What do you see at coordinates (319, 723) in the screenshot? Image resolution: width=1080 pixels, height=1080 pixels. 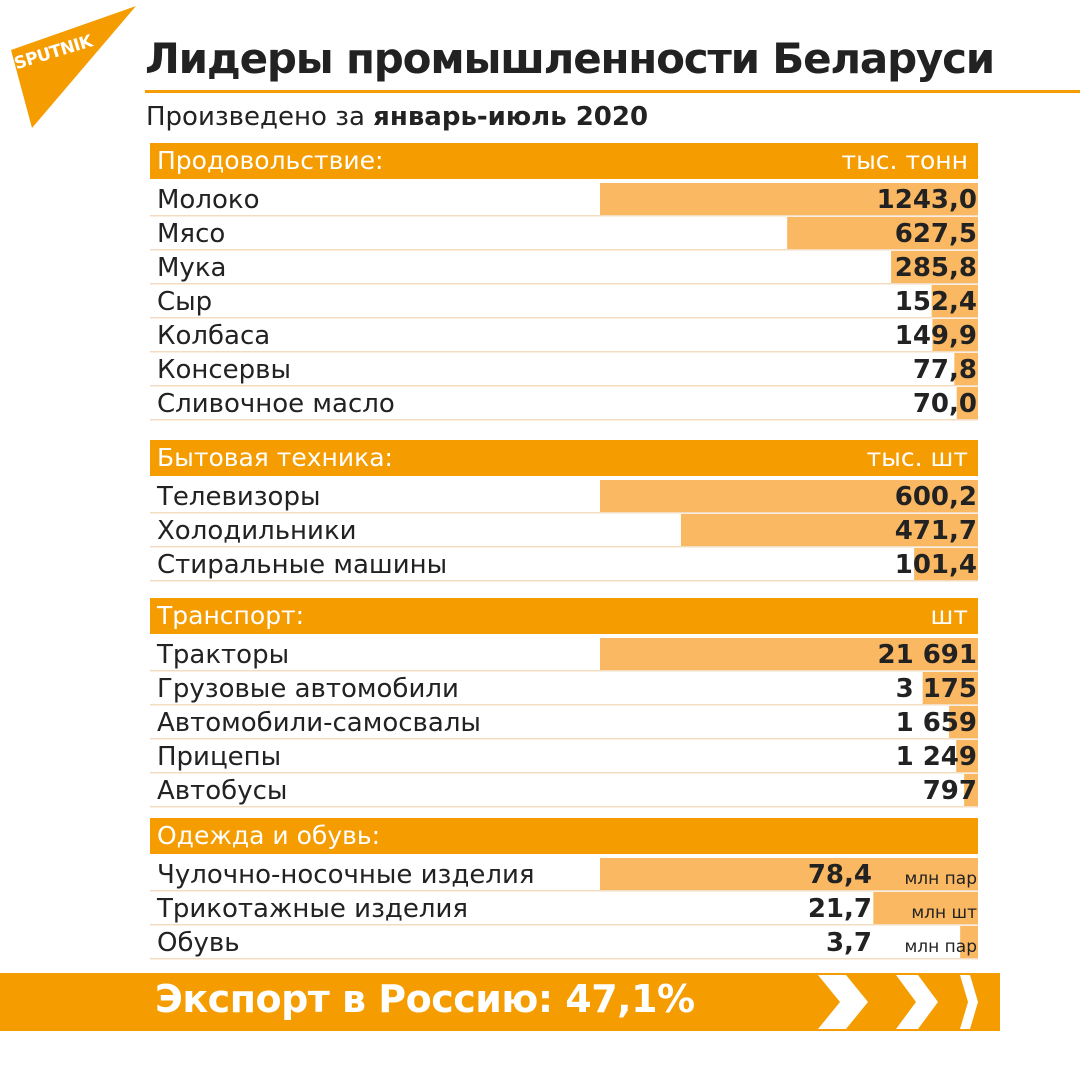 I see `row-label: Автомобили-самосвалы` at bounding box center [319, 723].